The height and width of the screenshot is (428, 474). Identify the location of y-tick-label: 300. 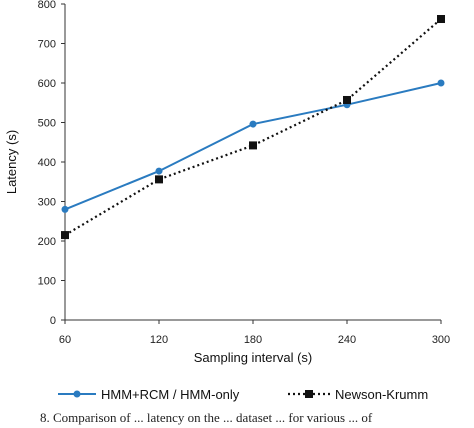
(47, 203).